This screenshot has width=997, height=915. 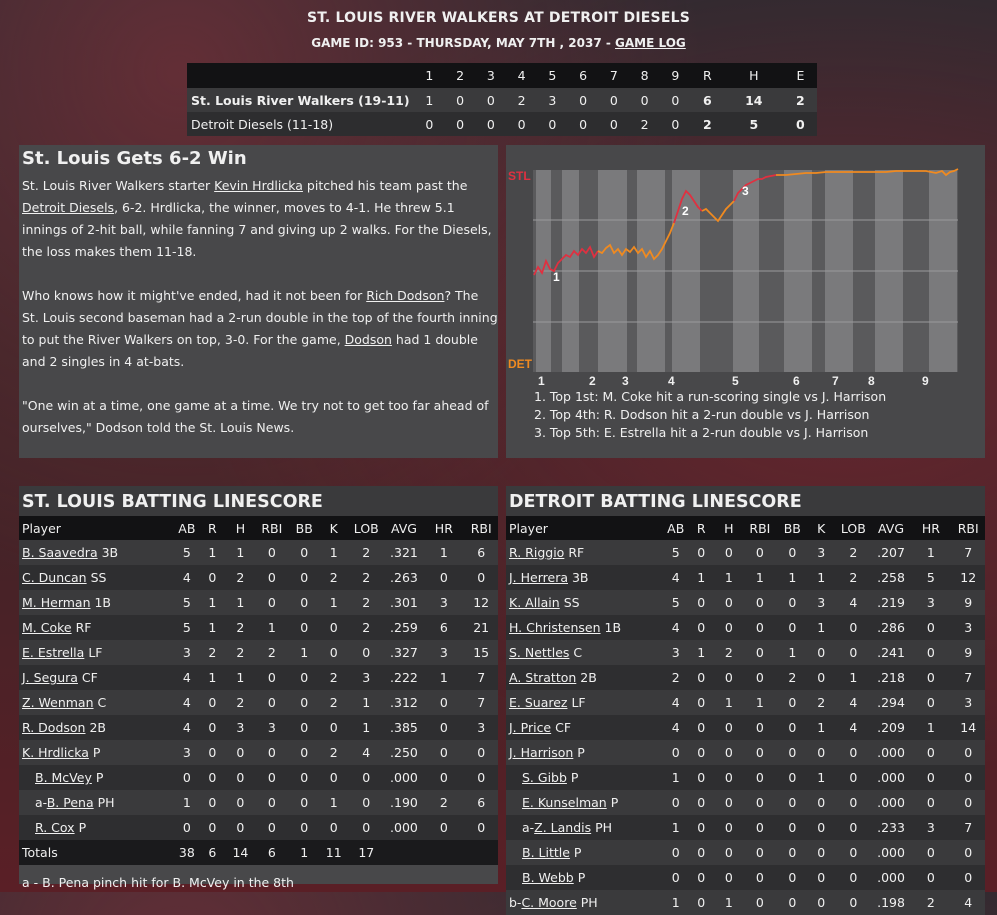 What do you see at coordinates (555, 627) in the screenshot?
I see `player-link: H. Christensen` at bounding box center [555, 627].